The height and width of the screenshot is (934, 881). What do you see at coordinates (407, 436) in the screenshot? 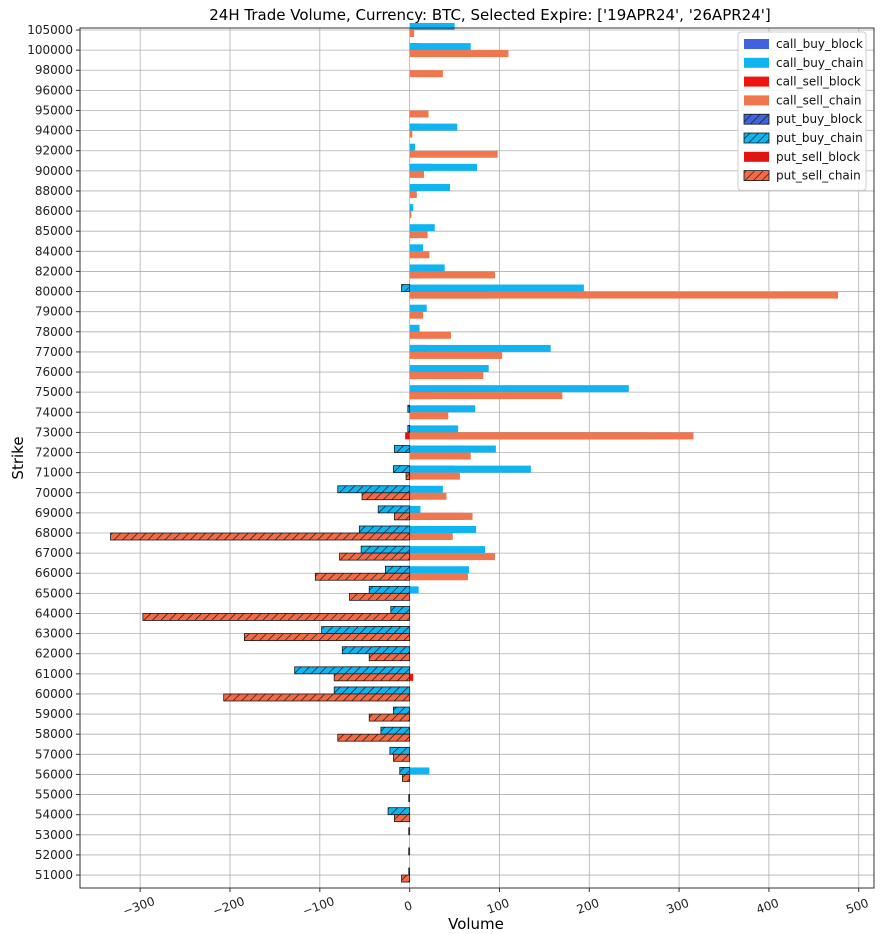
I see `bar-put_sell_block` at bounding box center [407, 436].